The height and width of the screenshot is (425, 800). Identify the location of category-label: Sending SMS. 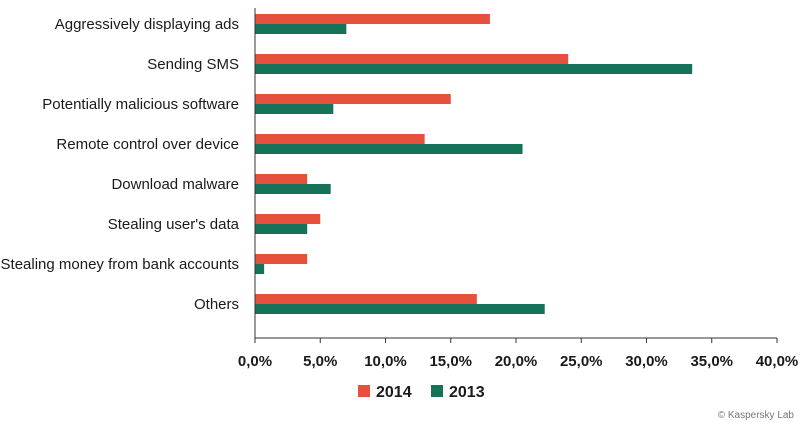
(193, 64).